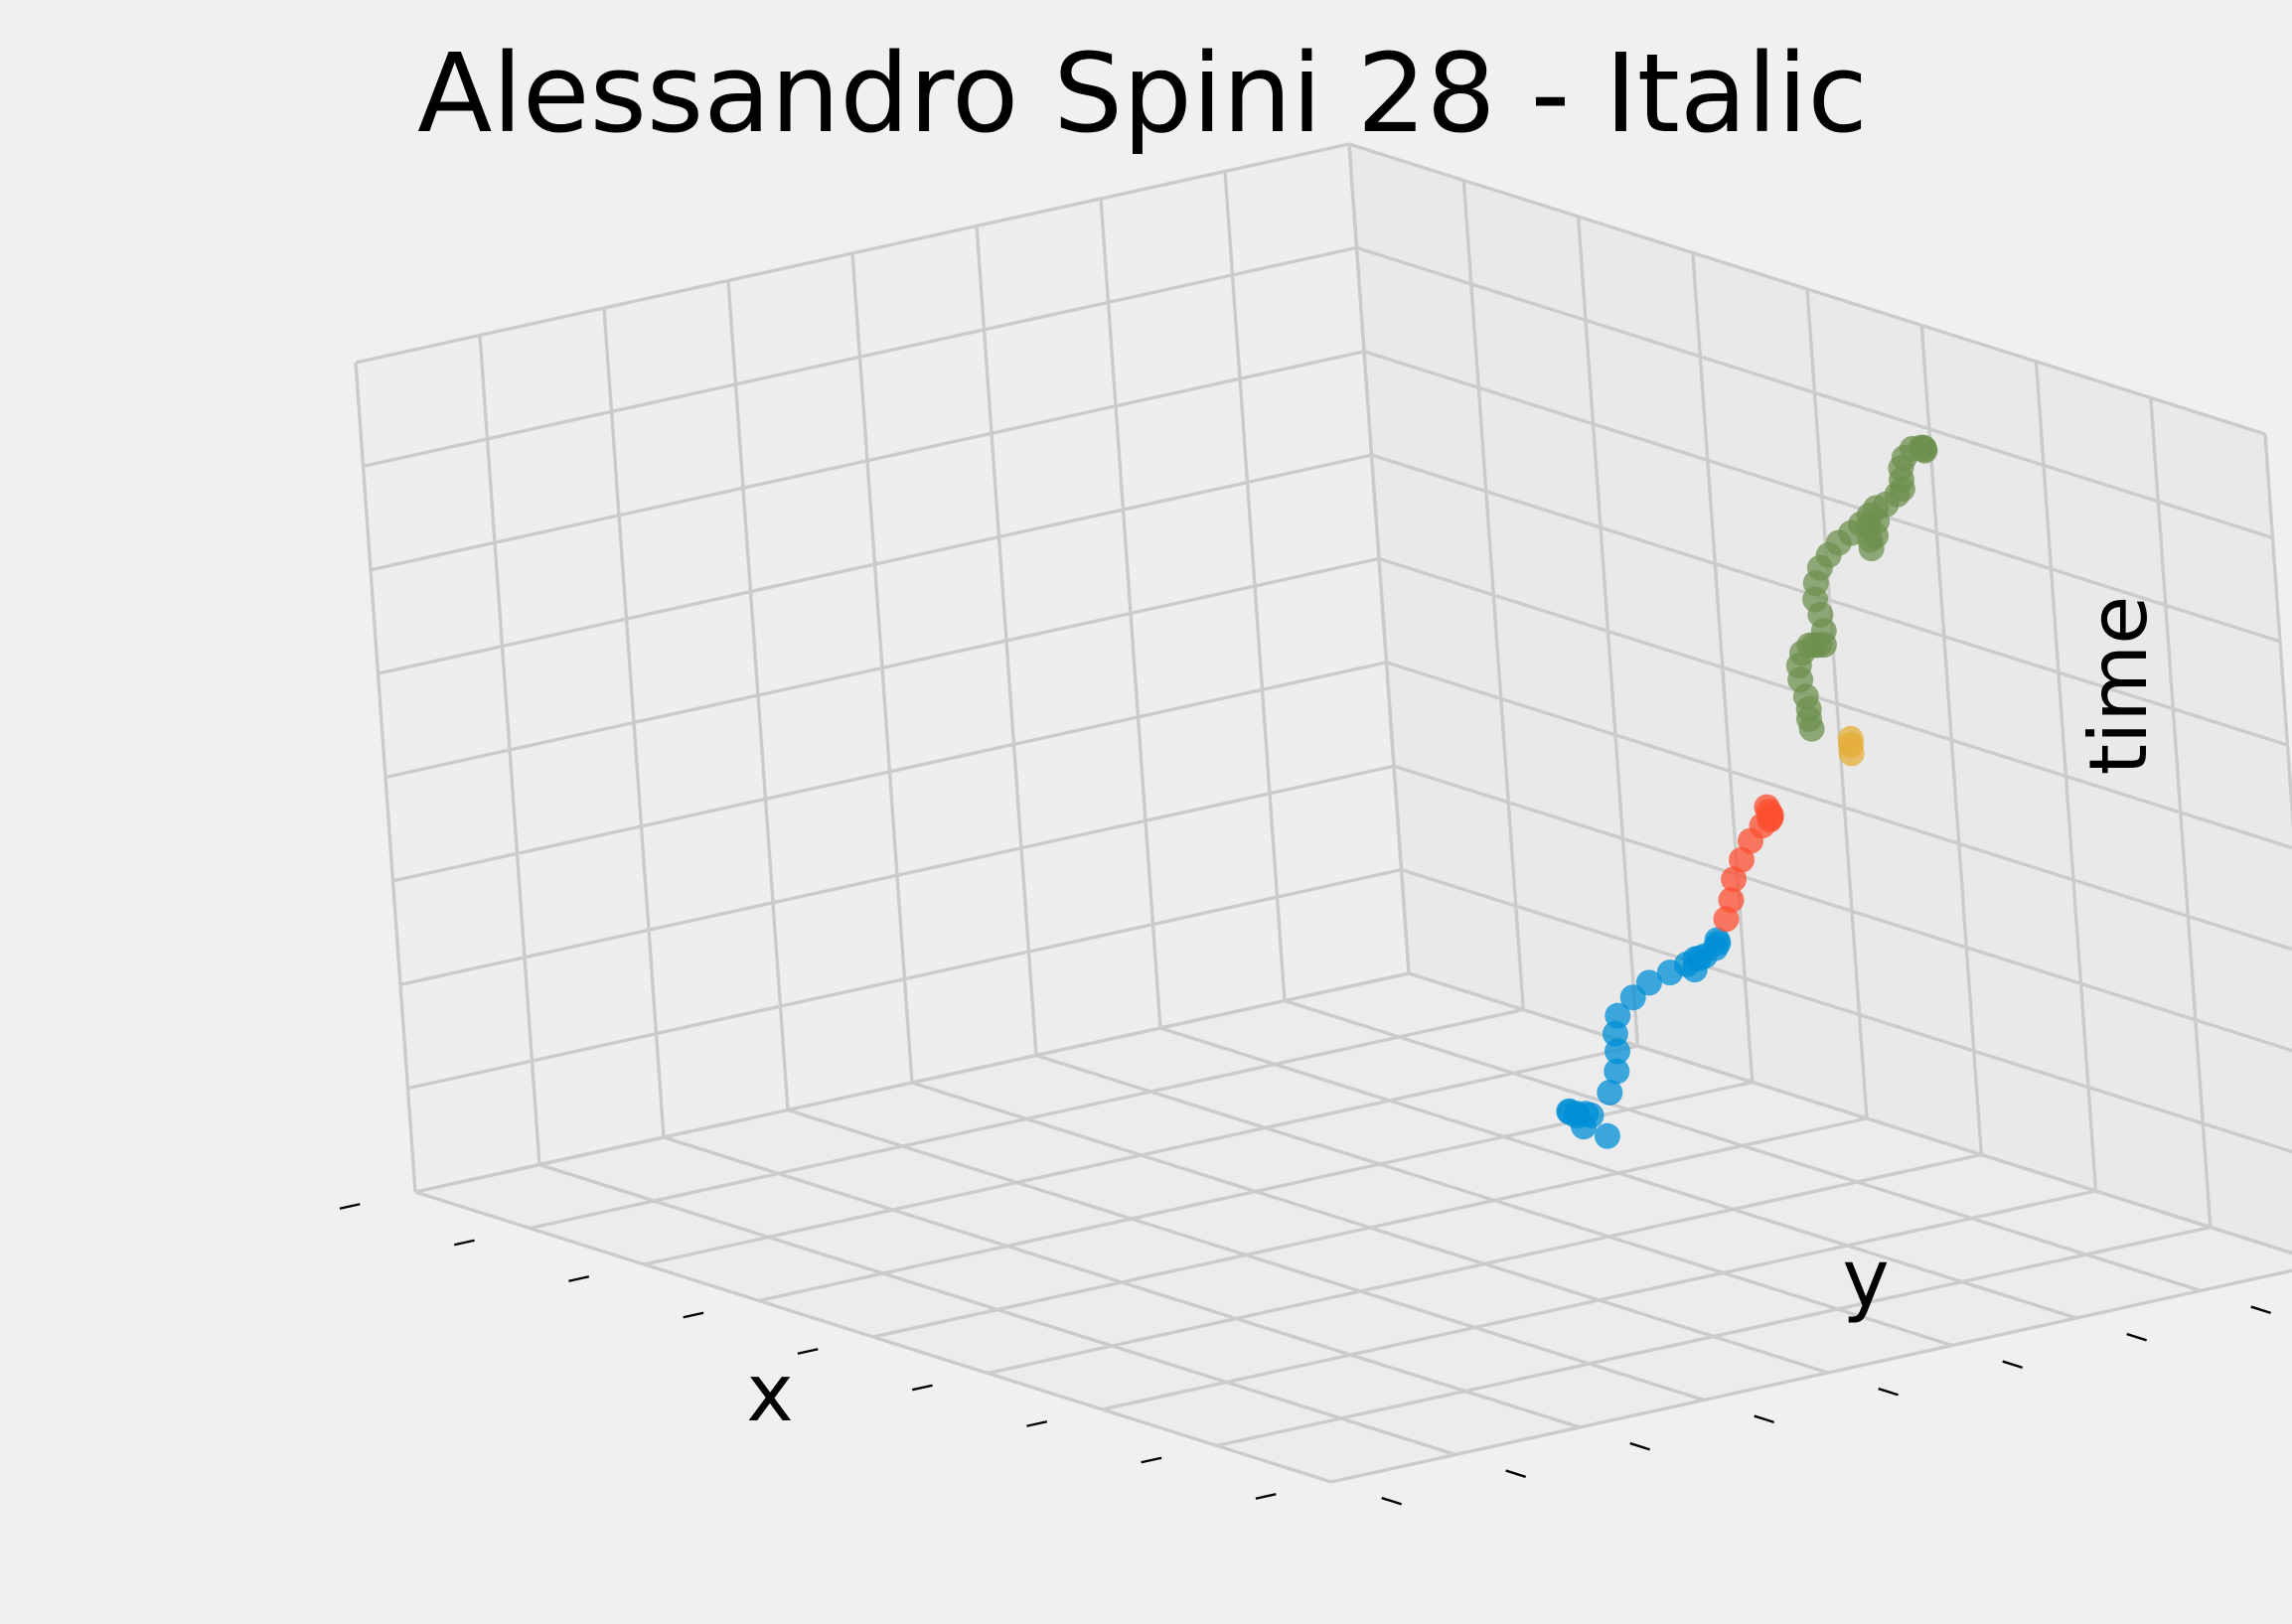 This screenshot has width=2292, height=1624. Describe the element at coordinates (769, 1393) in the screenshot. I see `x-axis-label: x` at that location.